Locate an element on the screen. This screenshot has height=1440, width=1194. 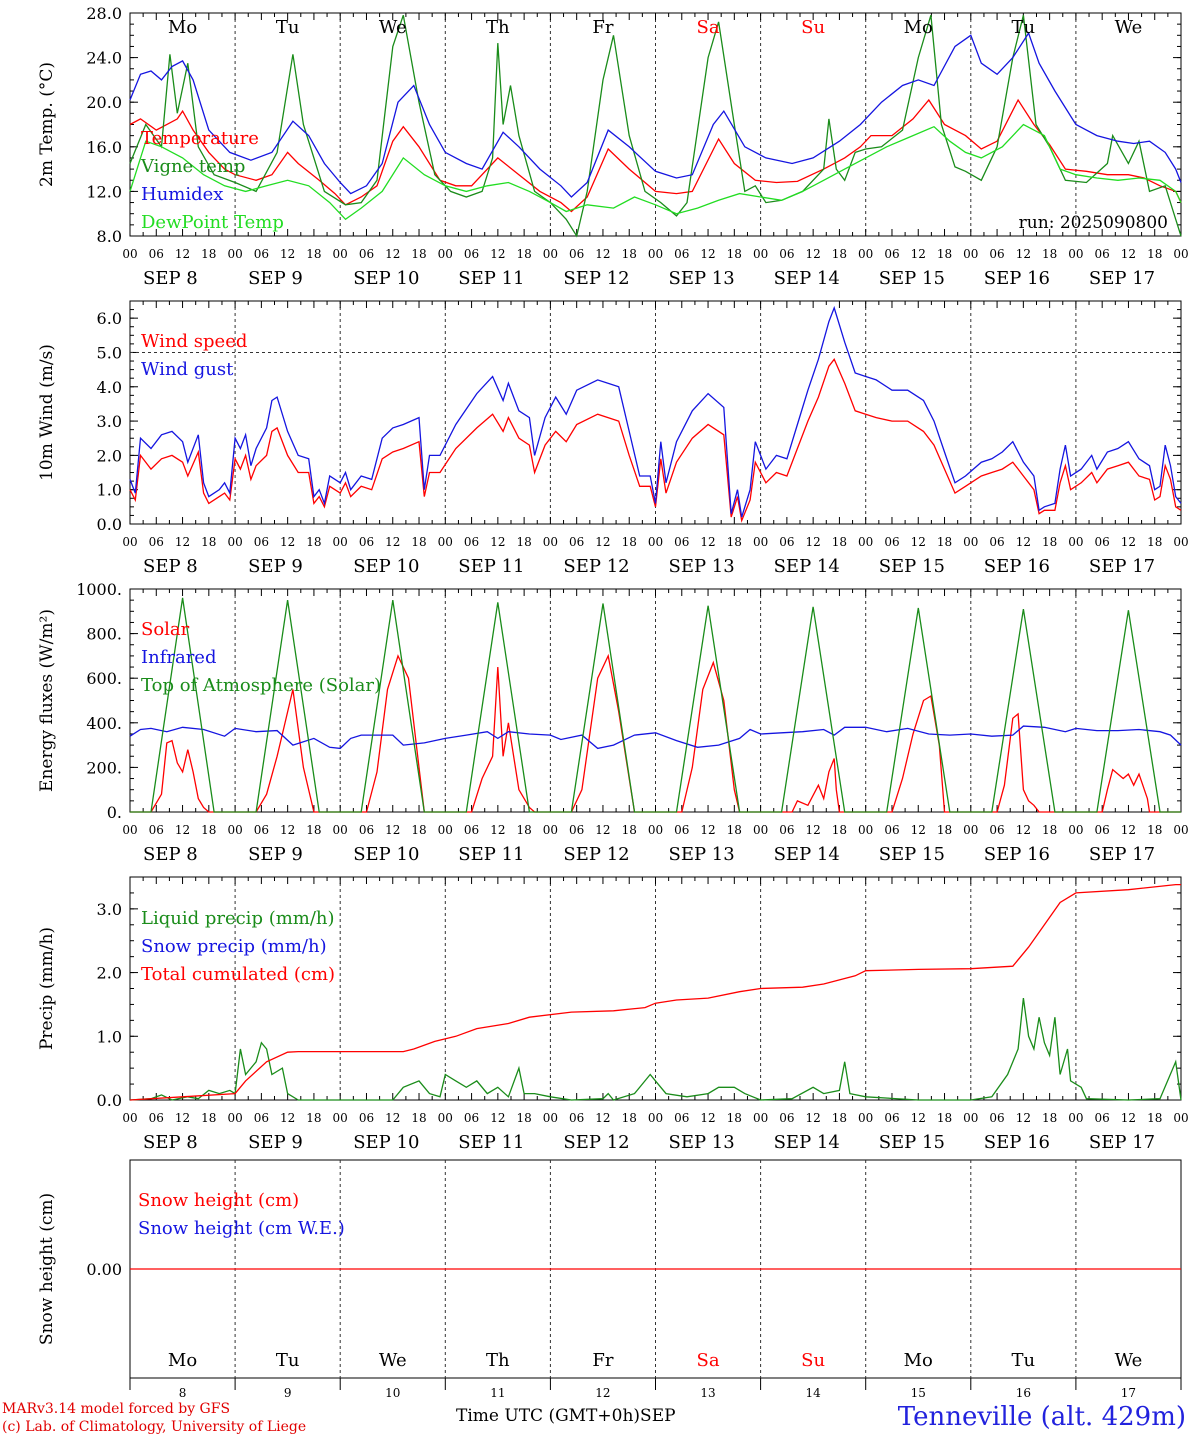
y-tick-label: 3.0 is located at coordinates (109, 421).